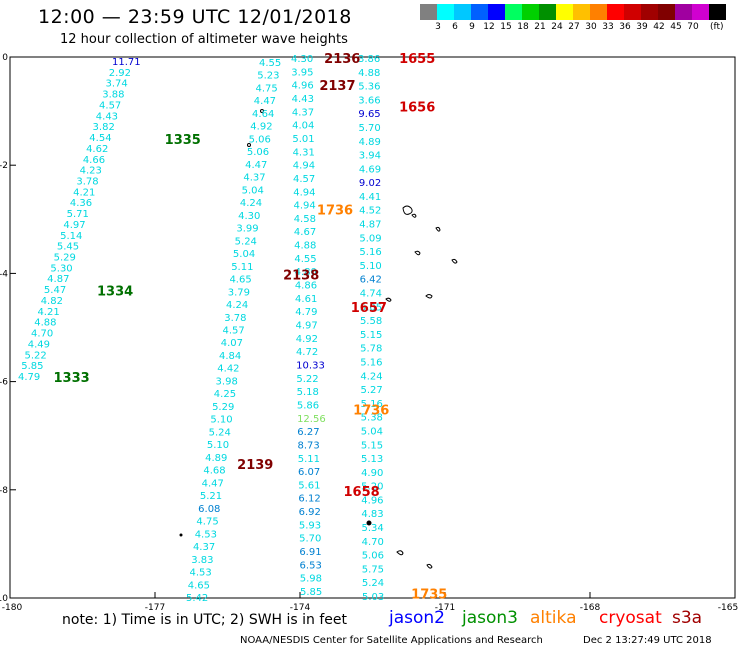 Image resolution: width=740 pixels, height=650 pixels. Describe the element at coordinates (302, 59) in the screenshot. I see `swh-value: 4.30` at that location.